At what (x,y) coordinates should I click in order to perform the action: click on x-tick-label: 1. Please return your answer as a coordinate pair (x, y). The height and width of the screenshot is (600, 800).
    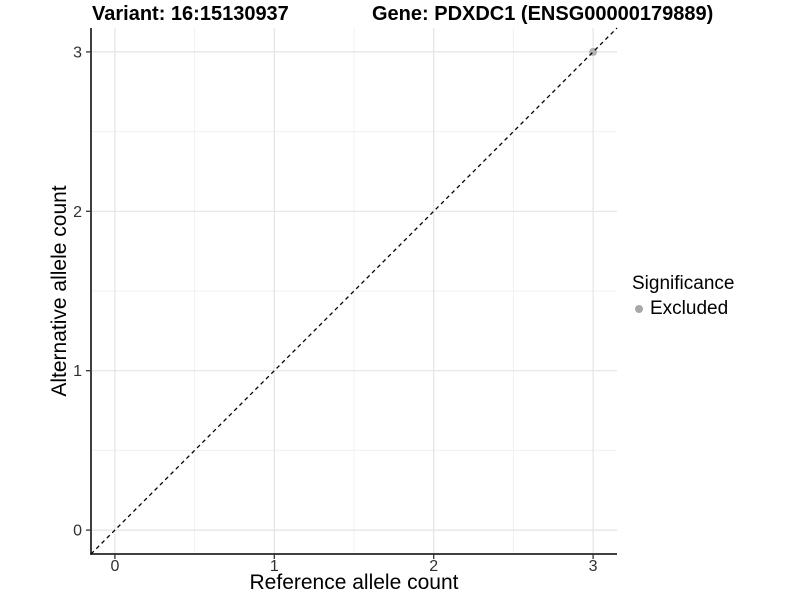
    Looking at the image, I should click on (274, 566).